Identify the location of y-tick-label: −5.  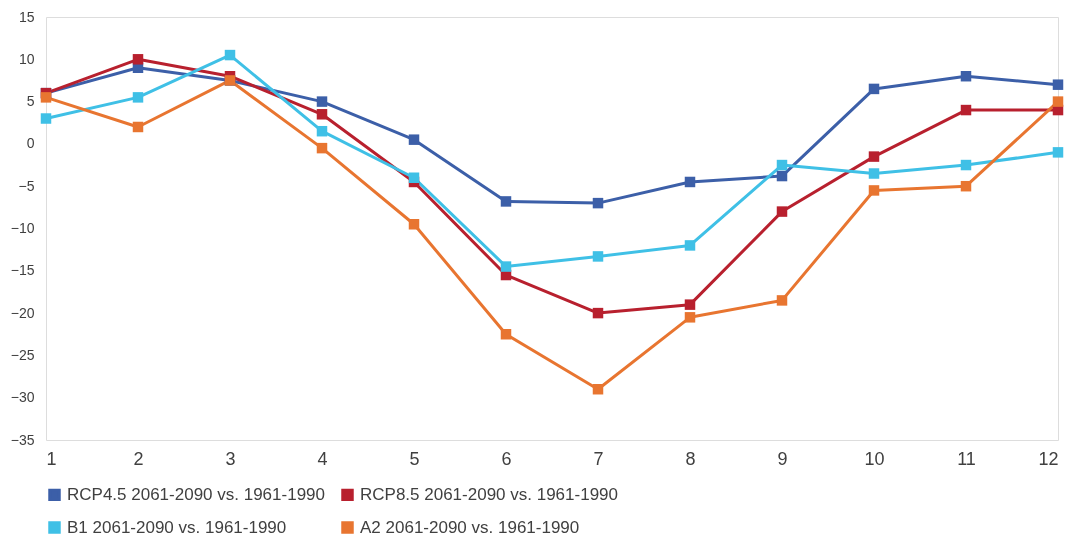
(26, 185).